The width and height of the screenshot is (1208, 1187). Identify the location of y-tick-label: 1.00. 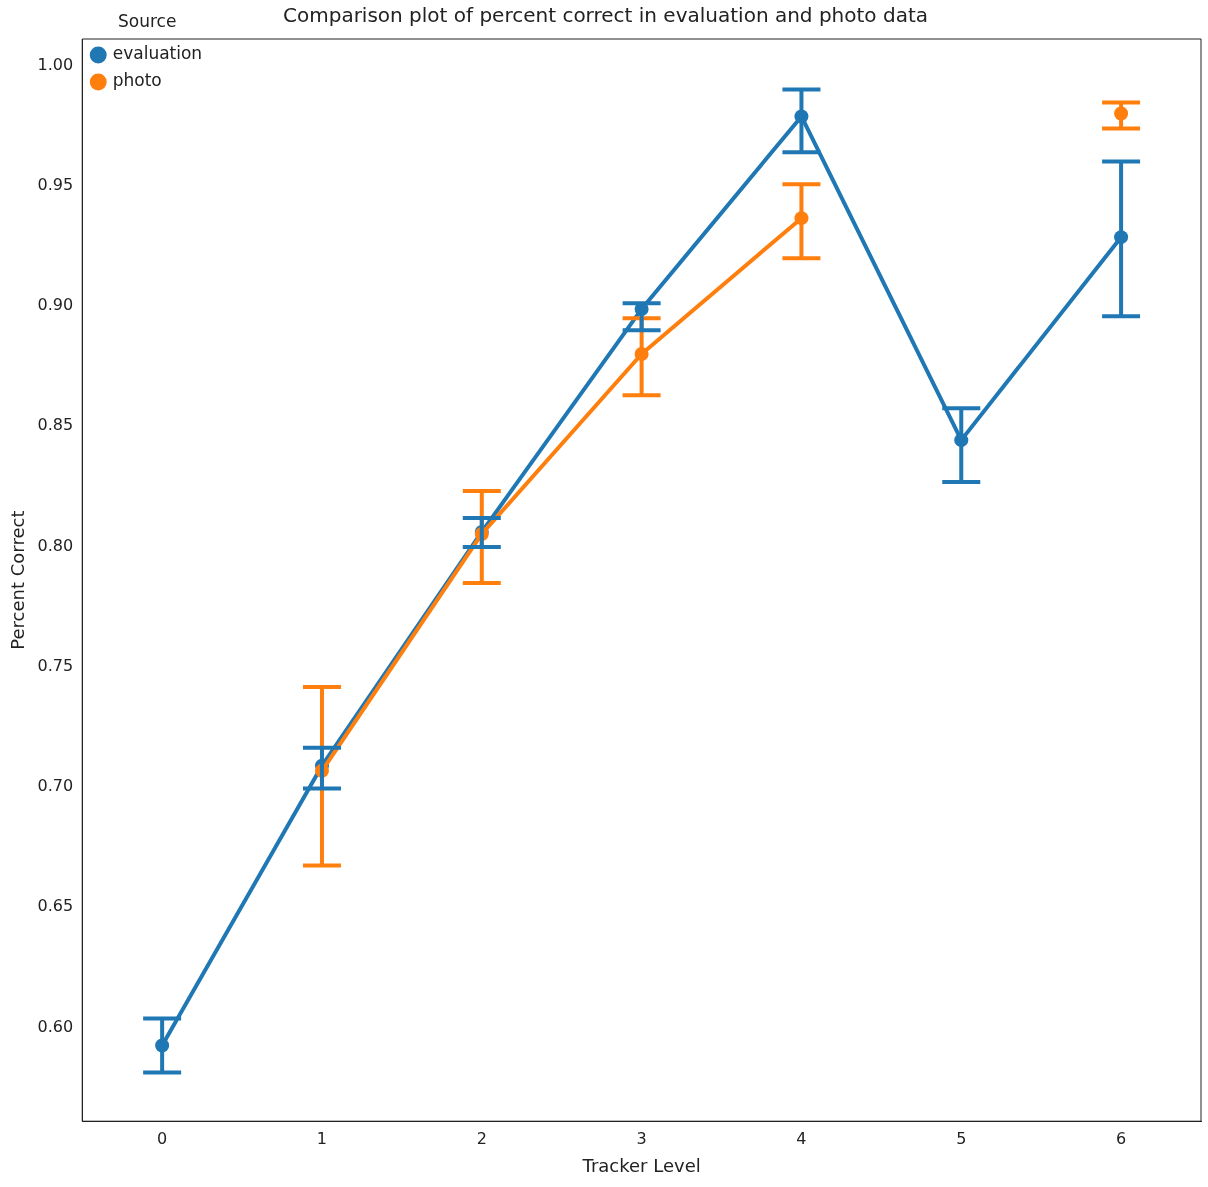
(55, 64).